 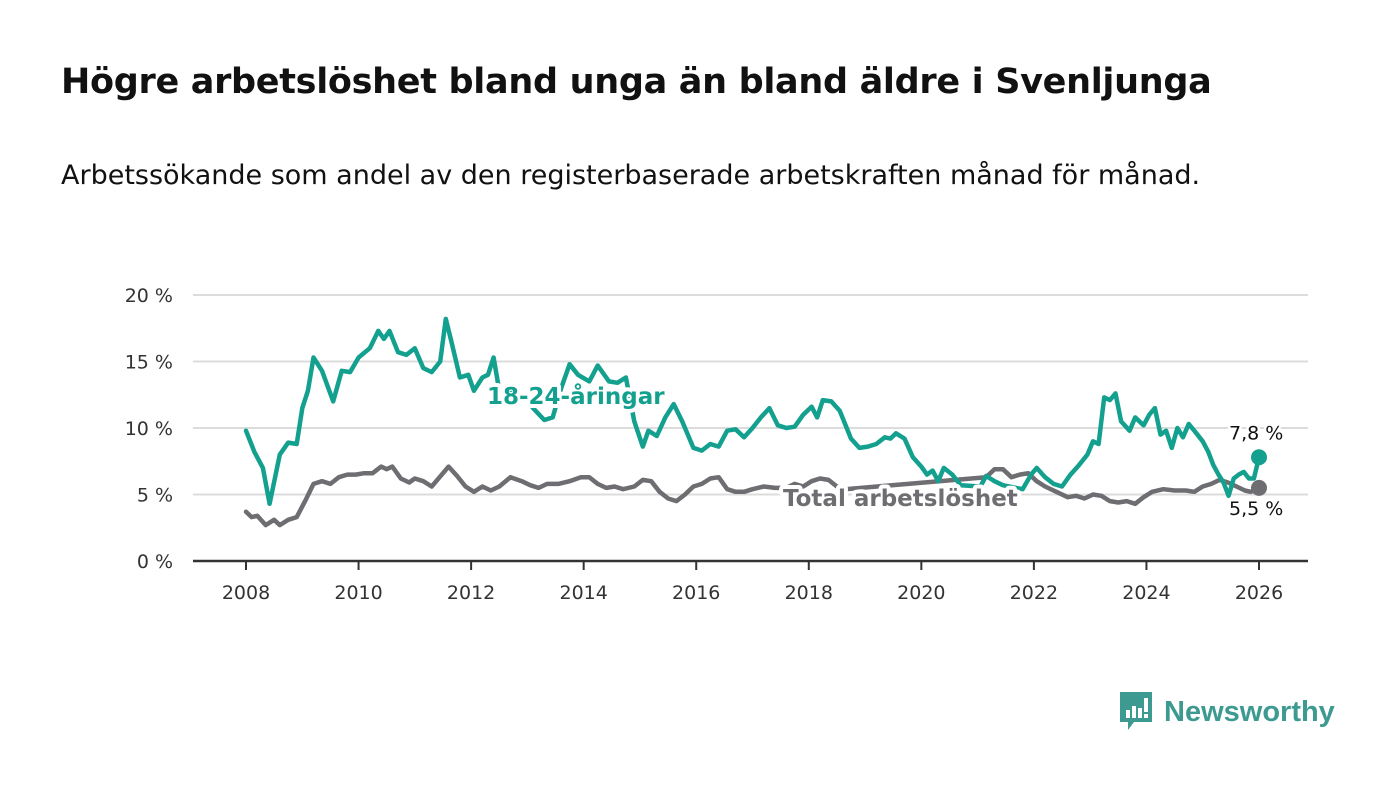 What do you see at coordinates (1256, 509) in the screenshot?
I see `end-label-total: 5,5 %` at bounding box center [1256, 509].